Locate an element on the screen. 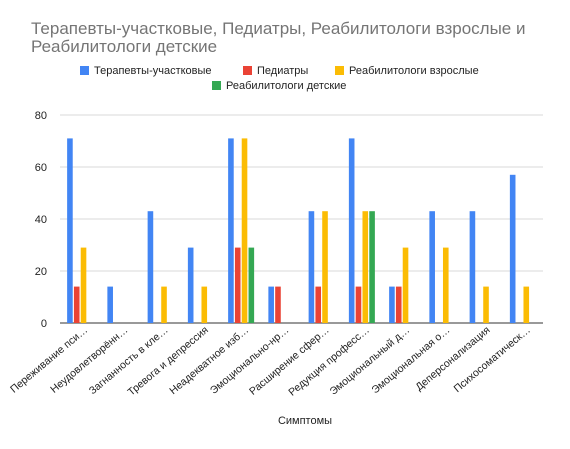 This screenshot has width=570, height=449. y-axis: 0 20 40 60 80 is located at coordinates (41, 220).